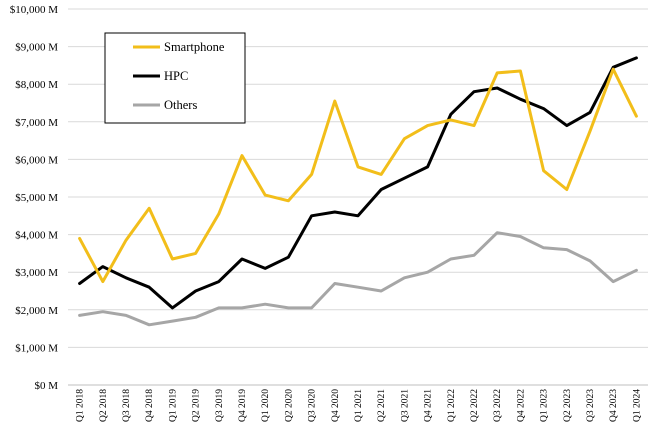 The image size is (662, 434). I want to click on x-tick-label: Q2 2020, so click(289, 405).